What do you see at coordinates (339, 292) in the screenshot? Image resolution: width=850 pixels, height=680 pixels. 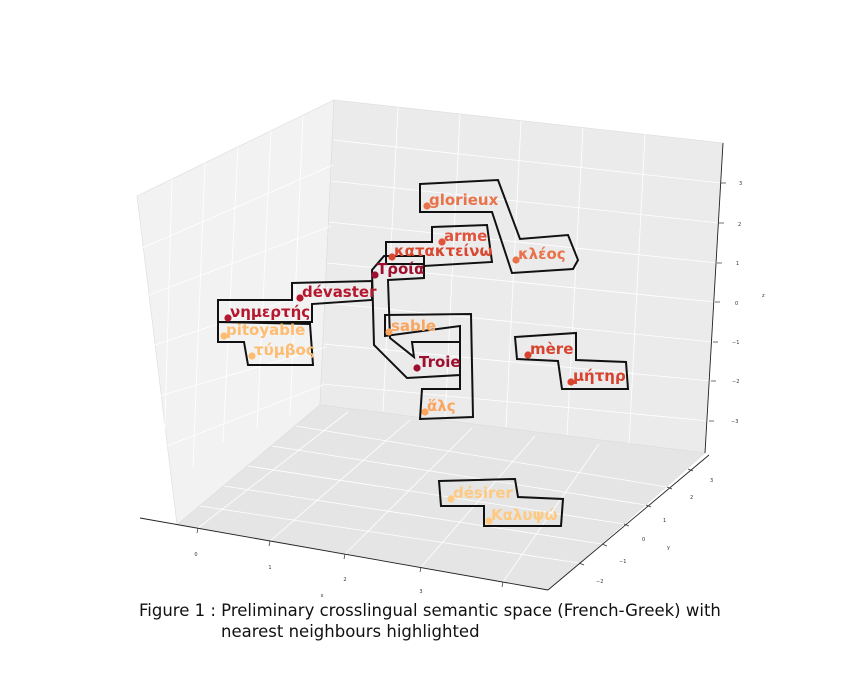 I see `point-label: dévaster` at bounding box center [339, 292].